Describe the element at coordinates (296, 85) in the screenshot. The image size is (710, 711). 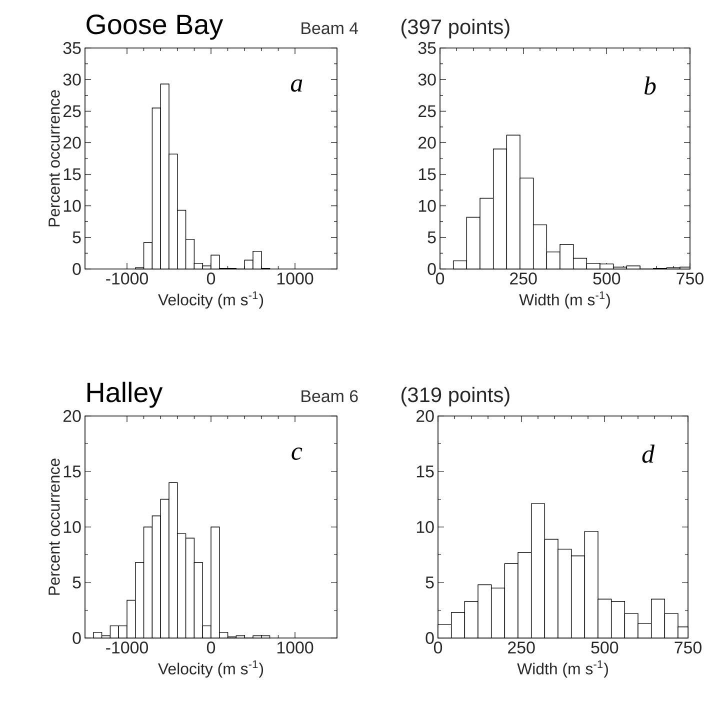
I see `annotation: a` at that location.